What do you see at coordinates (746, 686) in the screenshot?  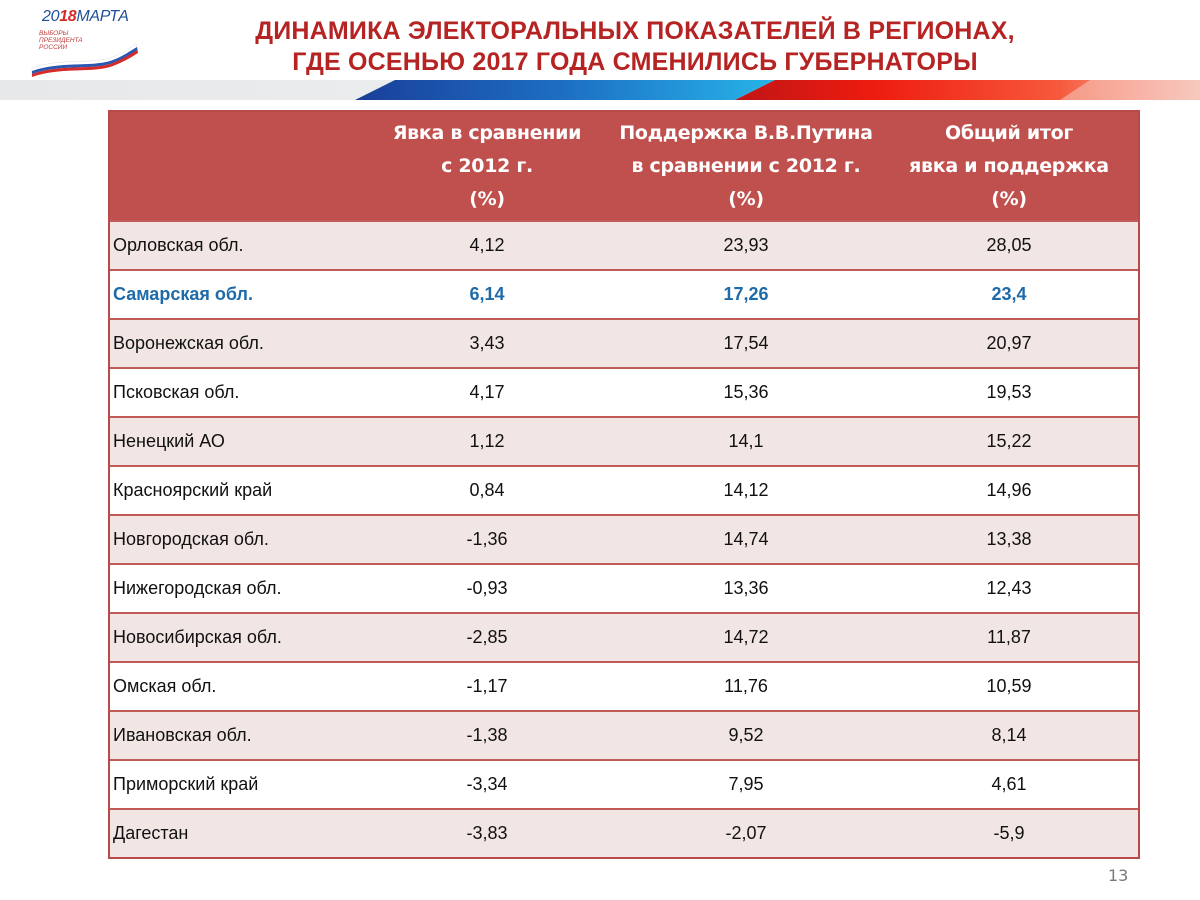 I see `support-value: 11,76` at bounding box center [746, 686].